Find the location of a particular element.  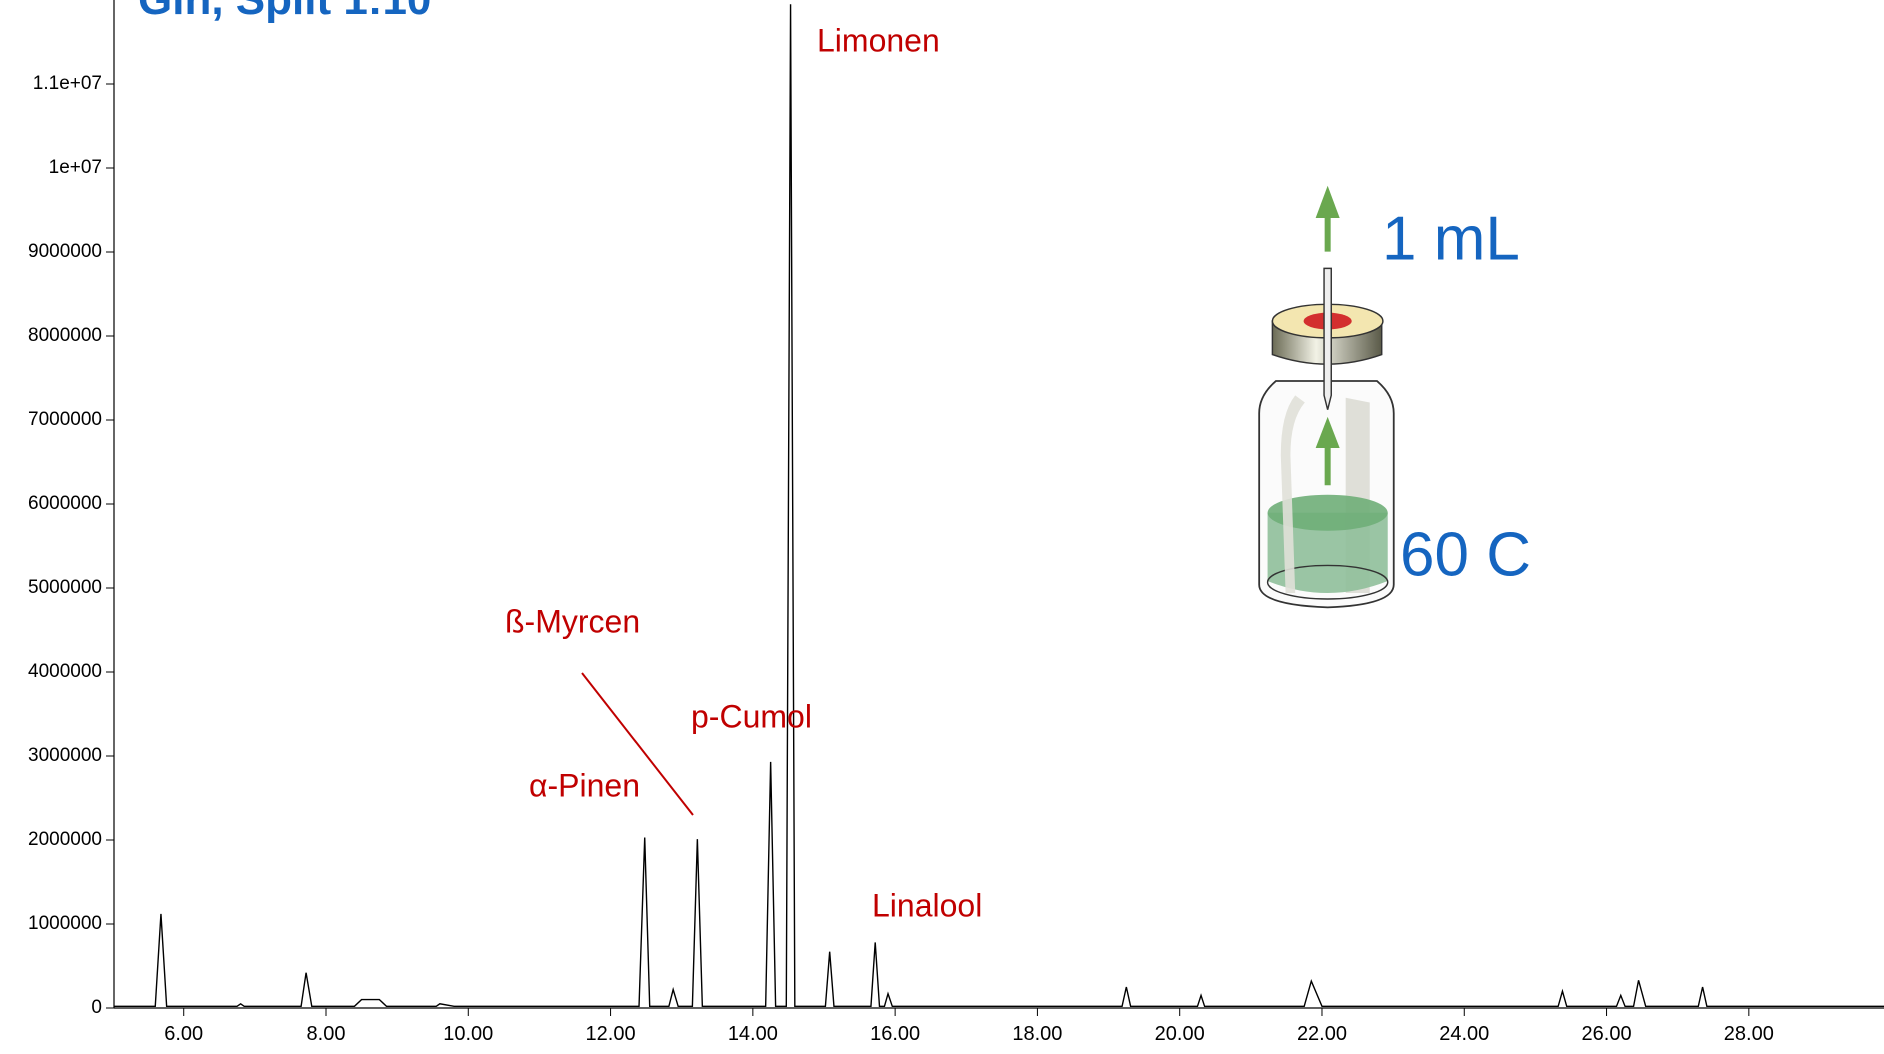

y-tick-label: 0 is located at coordinates (96, 1007).